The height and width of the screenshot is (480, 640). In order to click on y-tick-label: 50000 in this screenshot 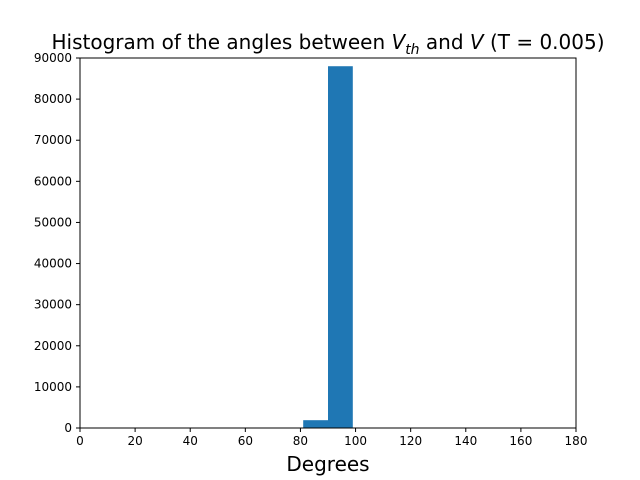, I will do `click(53, 222)`.